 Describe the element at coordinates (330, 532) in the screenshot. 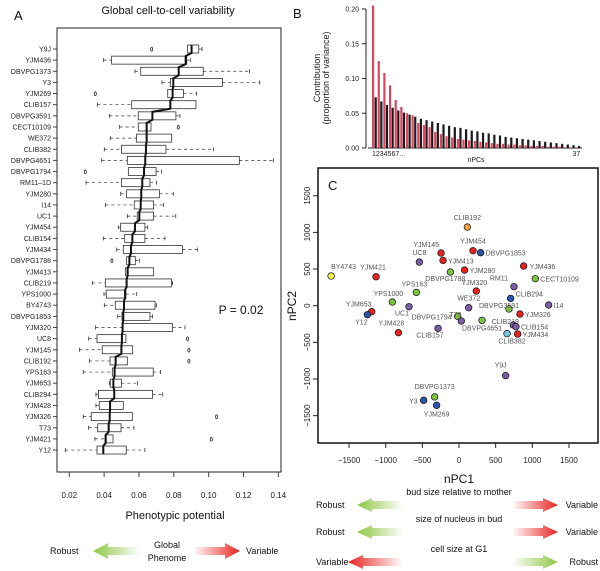

I see `row-left-label: Robust` at that location.